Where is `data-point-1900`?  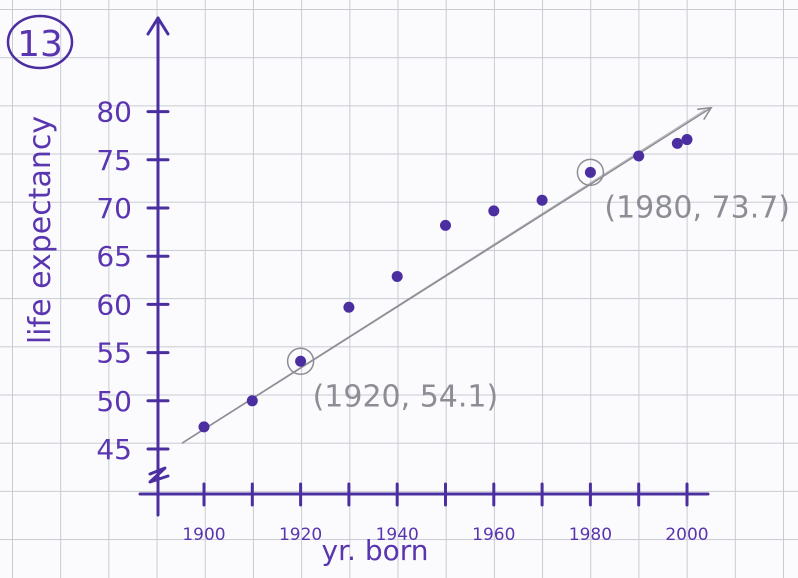 data-point-1900 is located at coordinates (204, 427).